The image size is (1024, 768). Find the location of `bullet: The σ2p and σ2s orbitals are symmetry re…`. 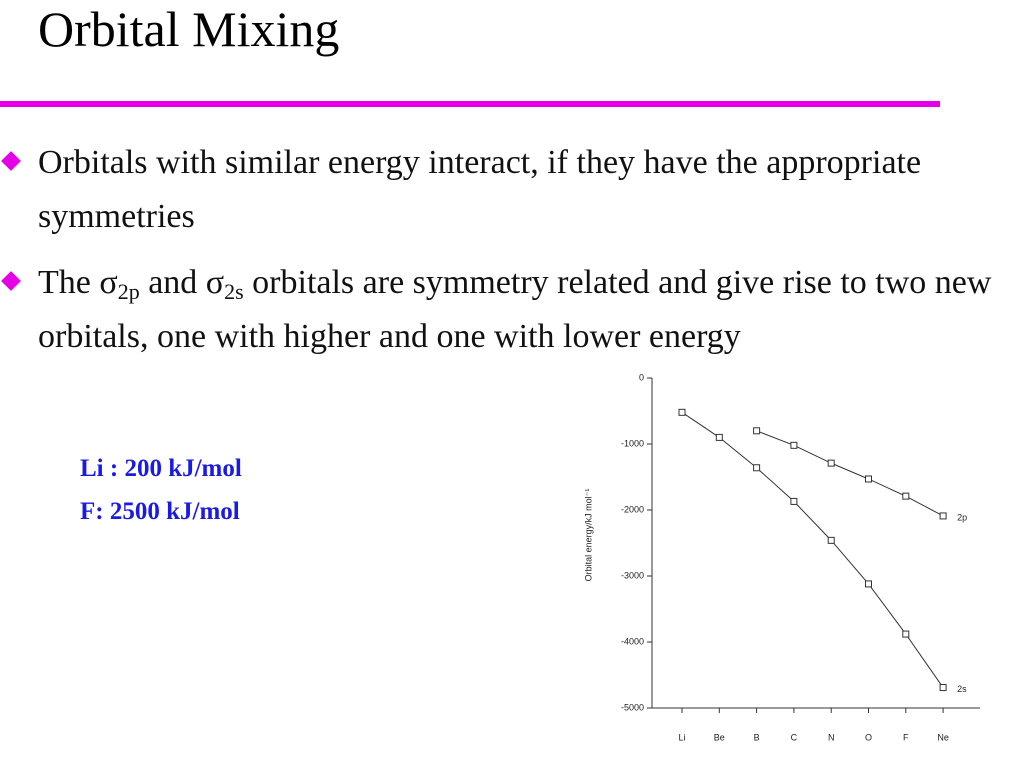

bullet: The σ2p and σ2s orbitals are symmetry re… is located at coordinates (509, 310).